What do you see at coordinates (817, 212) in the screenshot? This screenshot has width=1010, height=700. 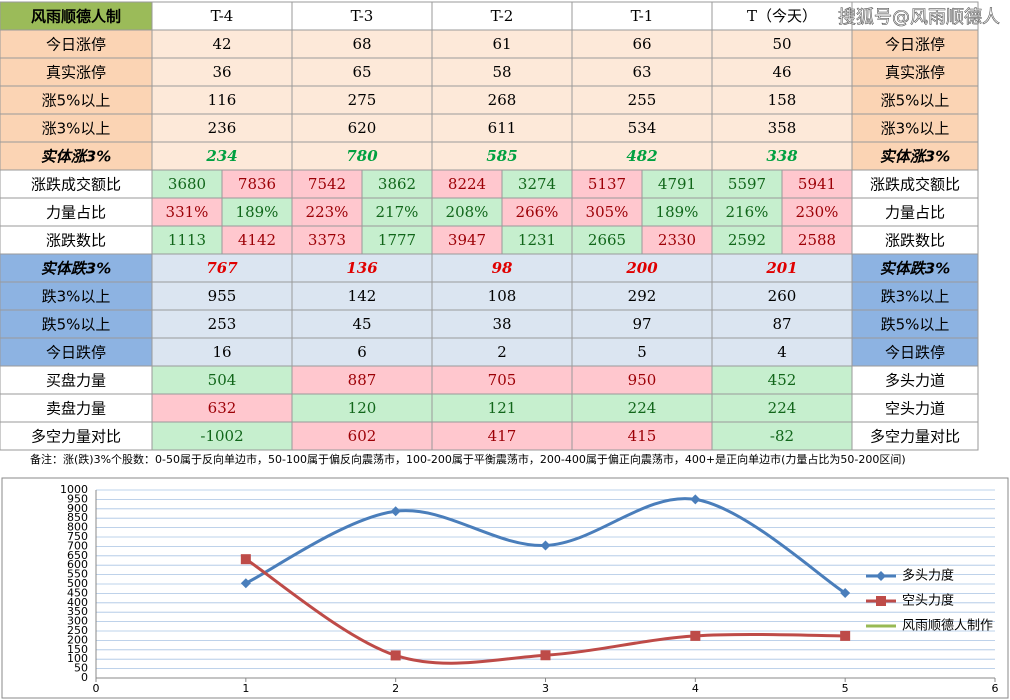 I see `cell-text: 230%` at bounding box center [817, 212].